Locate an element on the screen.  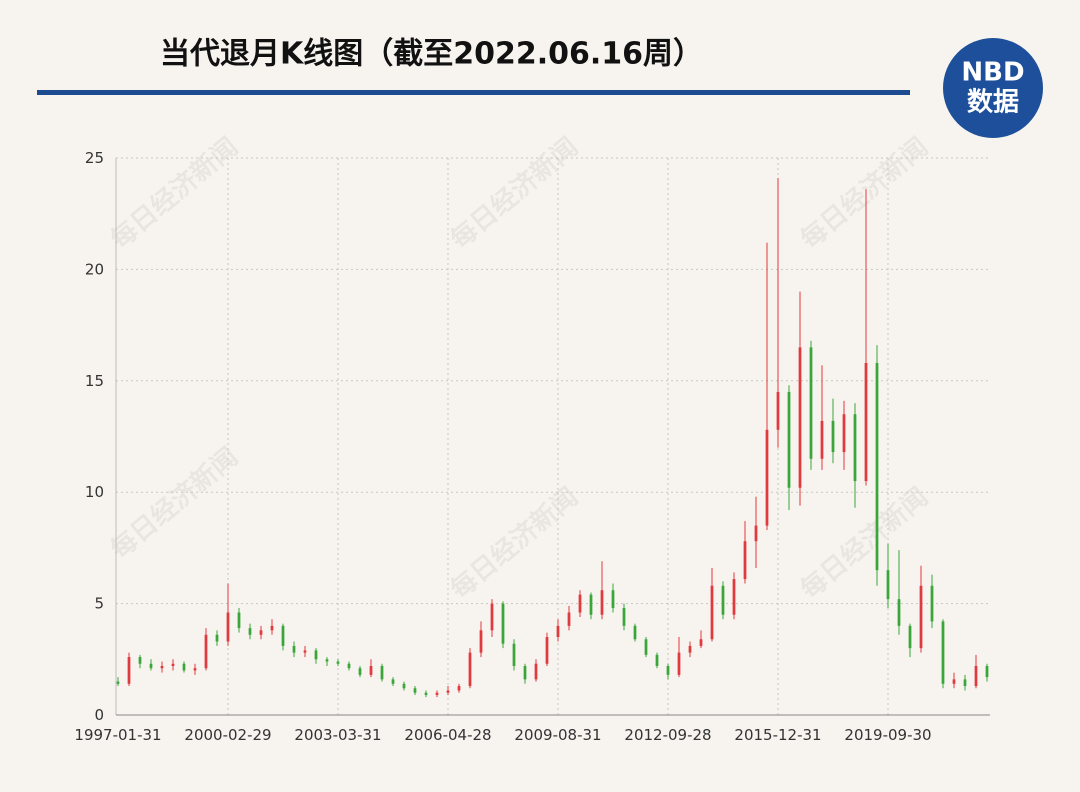
x-tick-label: 2003-03-31 is located at coordinates (337, 735).